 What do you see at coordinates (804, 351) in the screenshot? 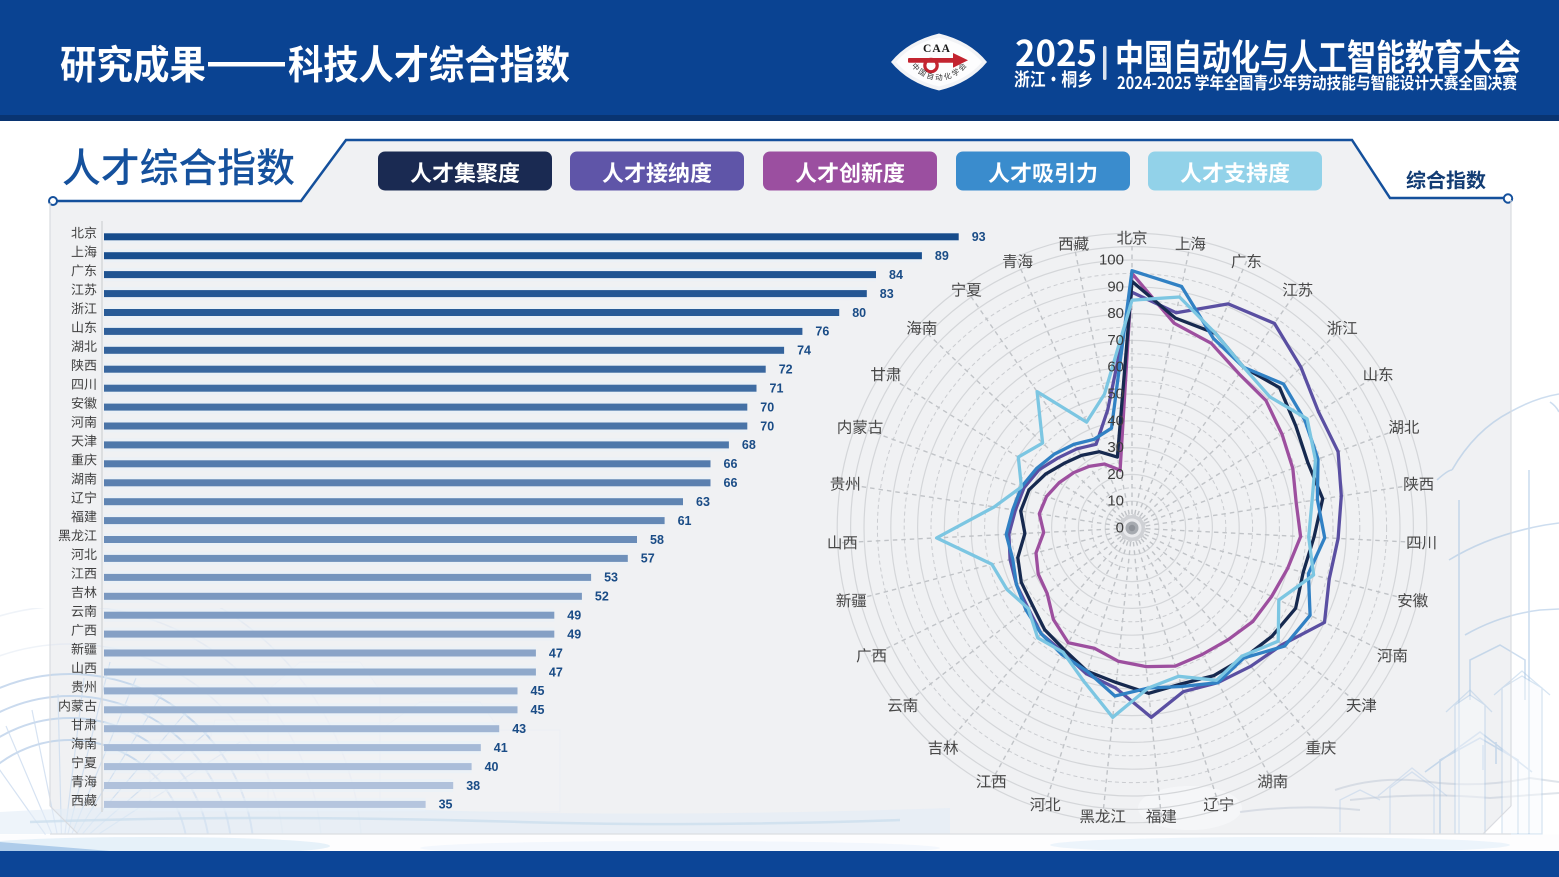
I see `svg-text: 74` at bounding box center [804, 351].